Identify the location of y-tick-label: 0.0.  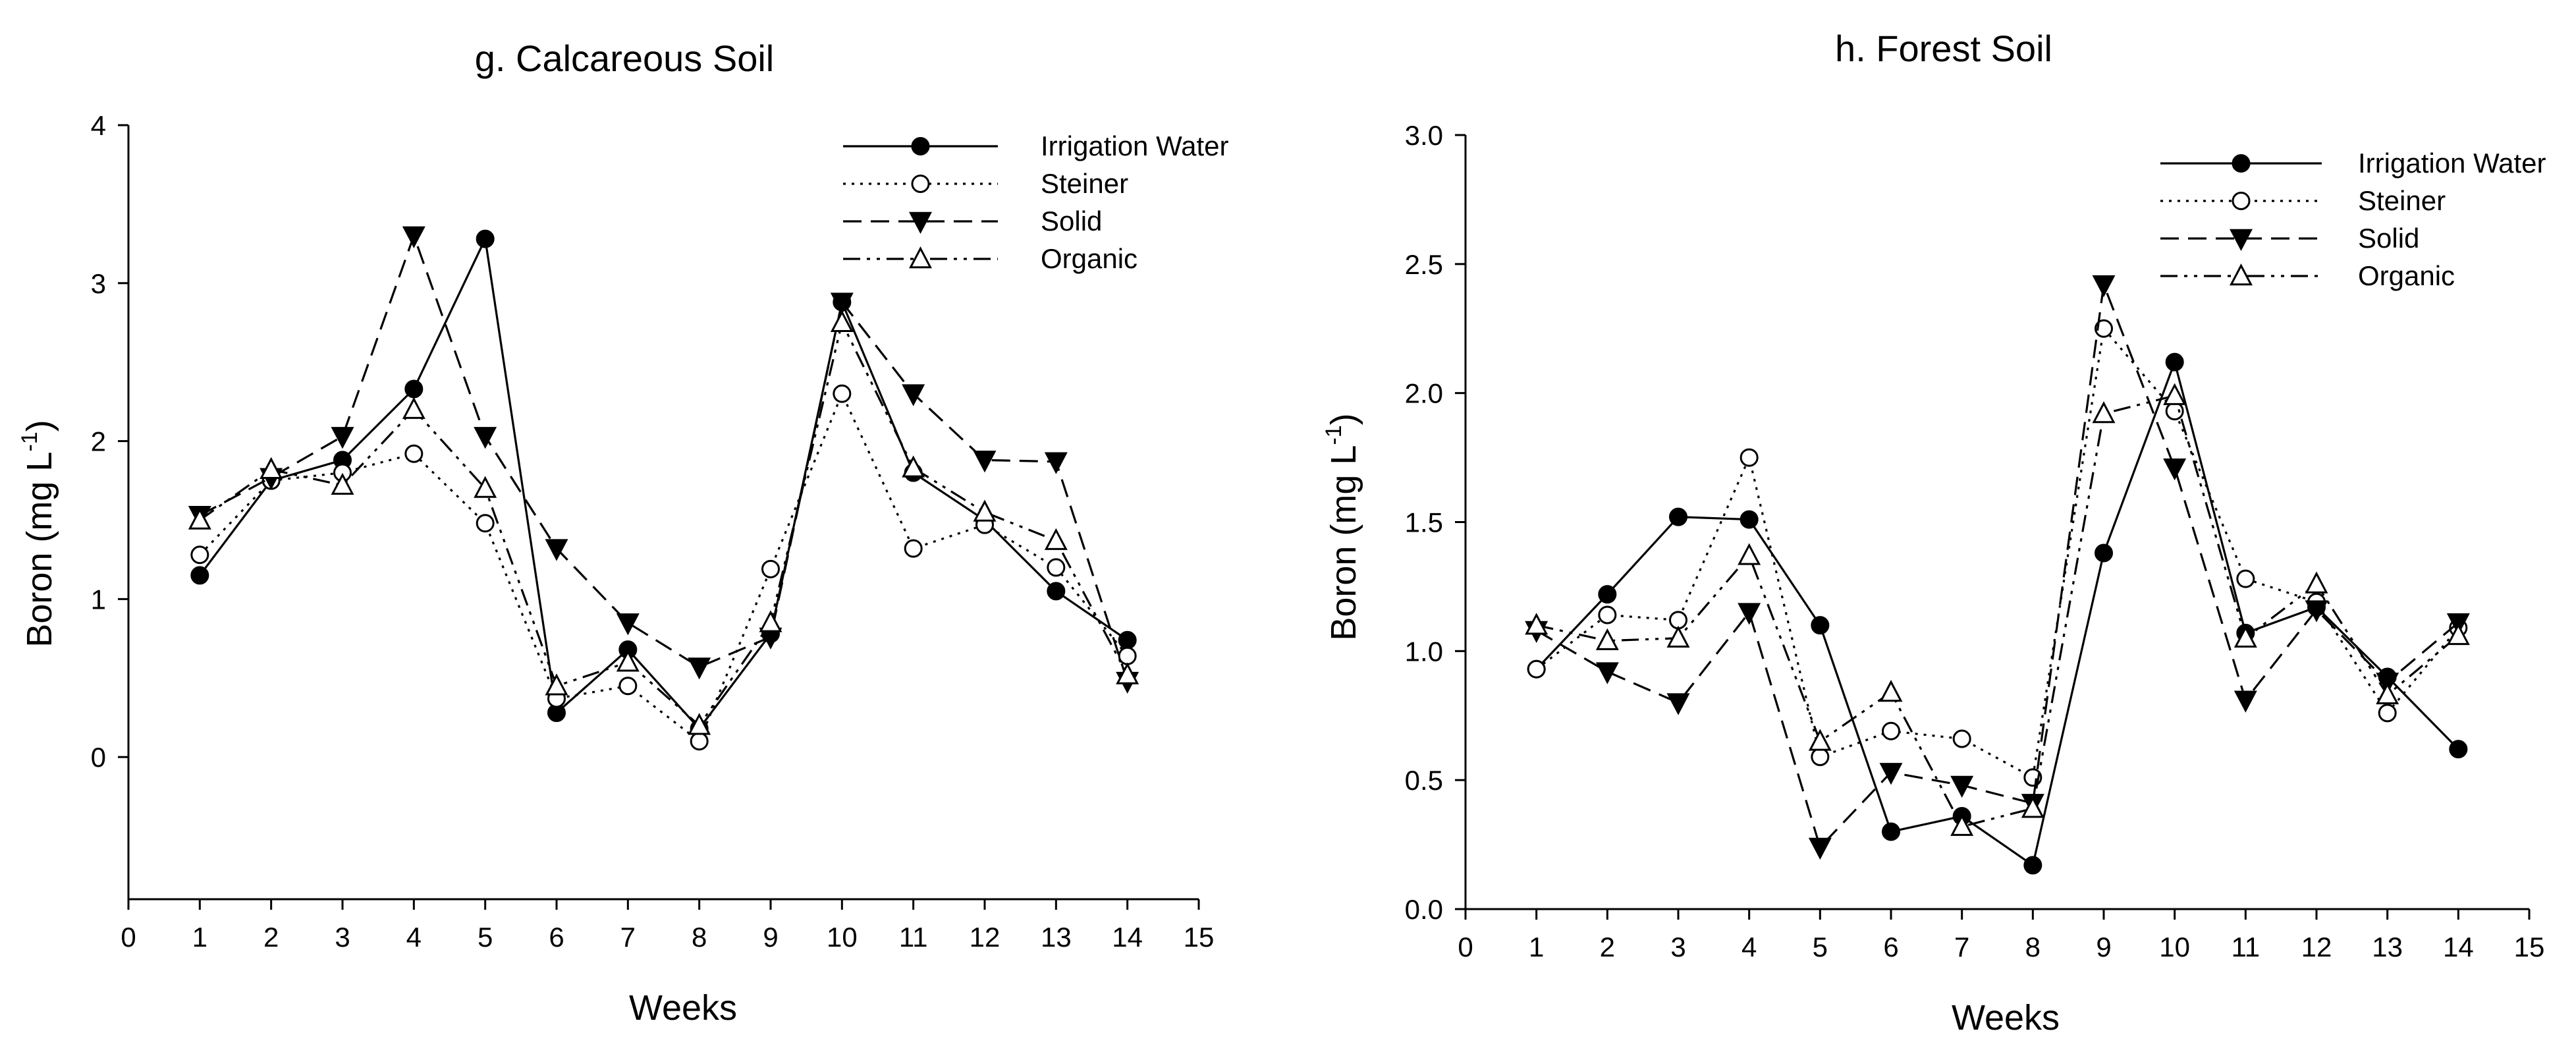
(1424, 909).